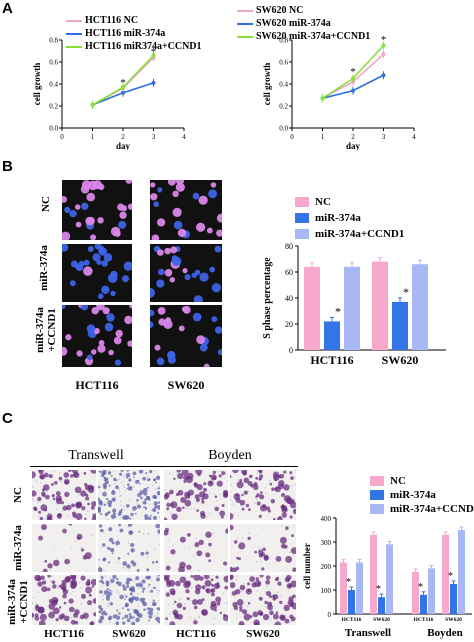 This screenshot has height=642, width=474. What do you see at coordinates (186, 273) in the screenshot?
I see `micro-sw620-mir374a` at bounding box center [186, 273].